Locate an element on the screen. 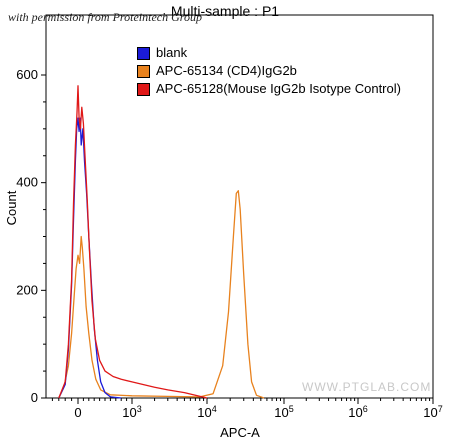 Image resolution: width=450 pixels, height=442 pixels. x-tick-label: 10⁷ is located at coordinates (432, 412).